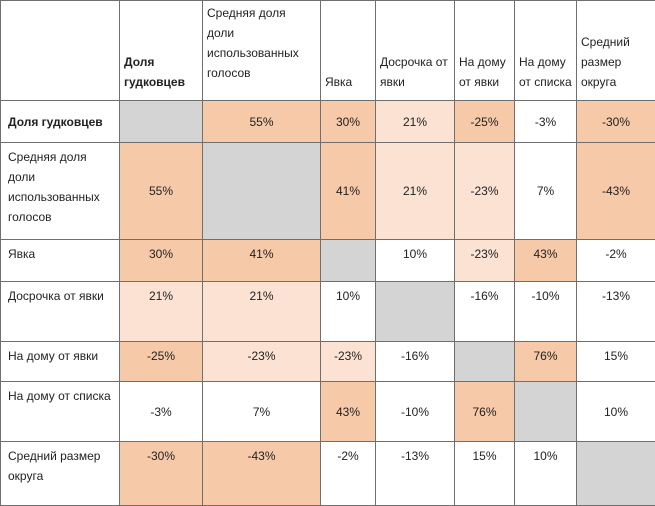 This screenshot has width=655, height=506. I want to click on row-header: Досрочка от явки, so click(60, 312).